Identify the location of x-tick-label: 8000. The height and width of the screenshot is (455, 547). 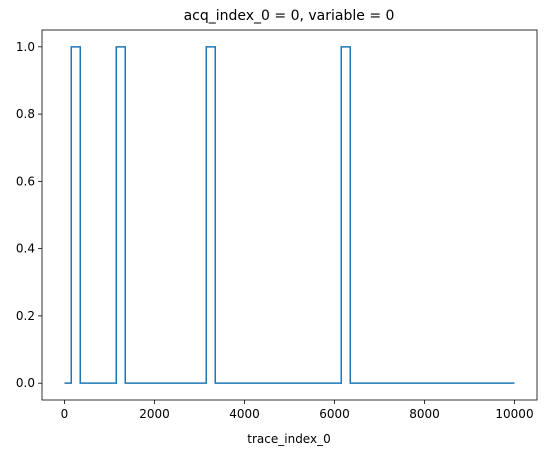
(424, 414).